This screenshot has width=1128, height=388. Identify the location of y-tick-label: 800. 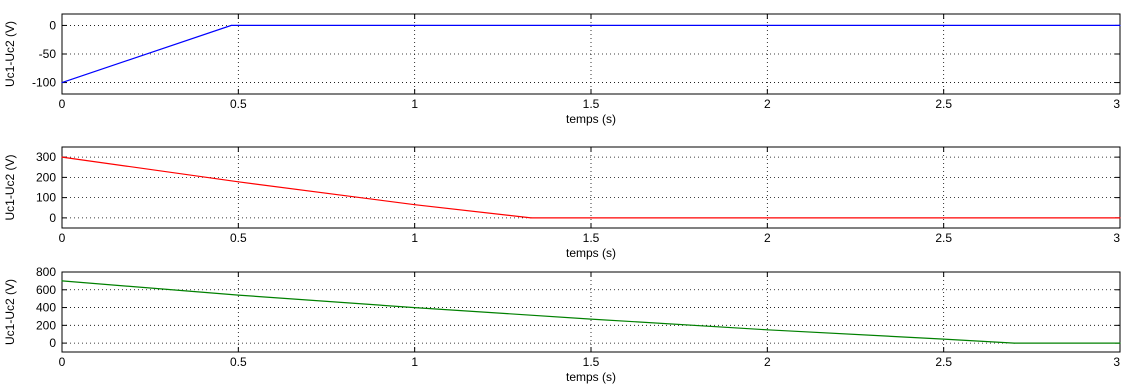
(46, 272).